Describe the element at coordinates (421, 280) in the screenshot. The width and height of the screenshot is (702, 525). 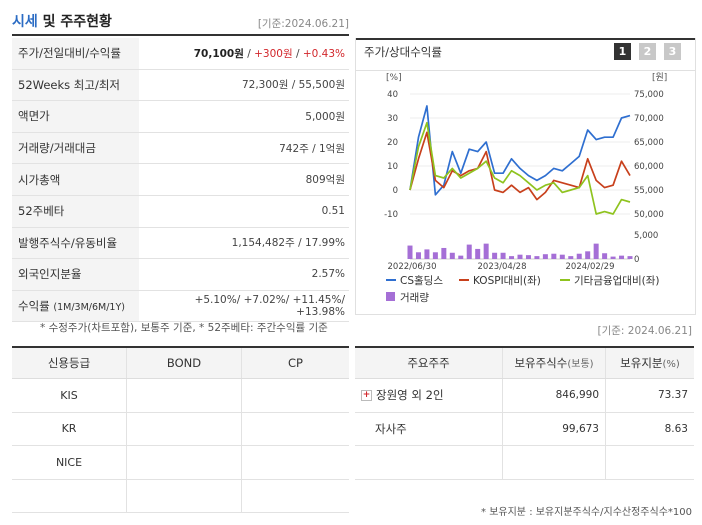
I see `legend-label: CS홀딩스` at that location.